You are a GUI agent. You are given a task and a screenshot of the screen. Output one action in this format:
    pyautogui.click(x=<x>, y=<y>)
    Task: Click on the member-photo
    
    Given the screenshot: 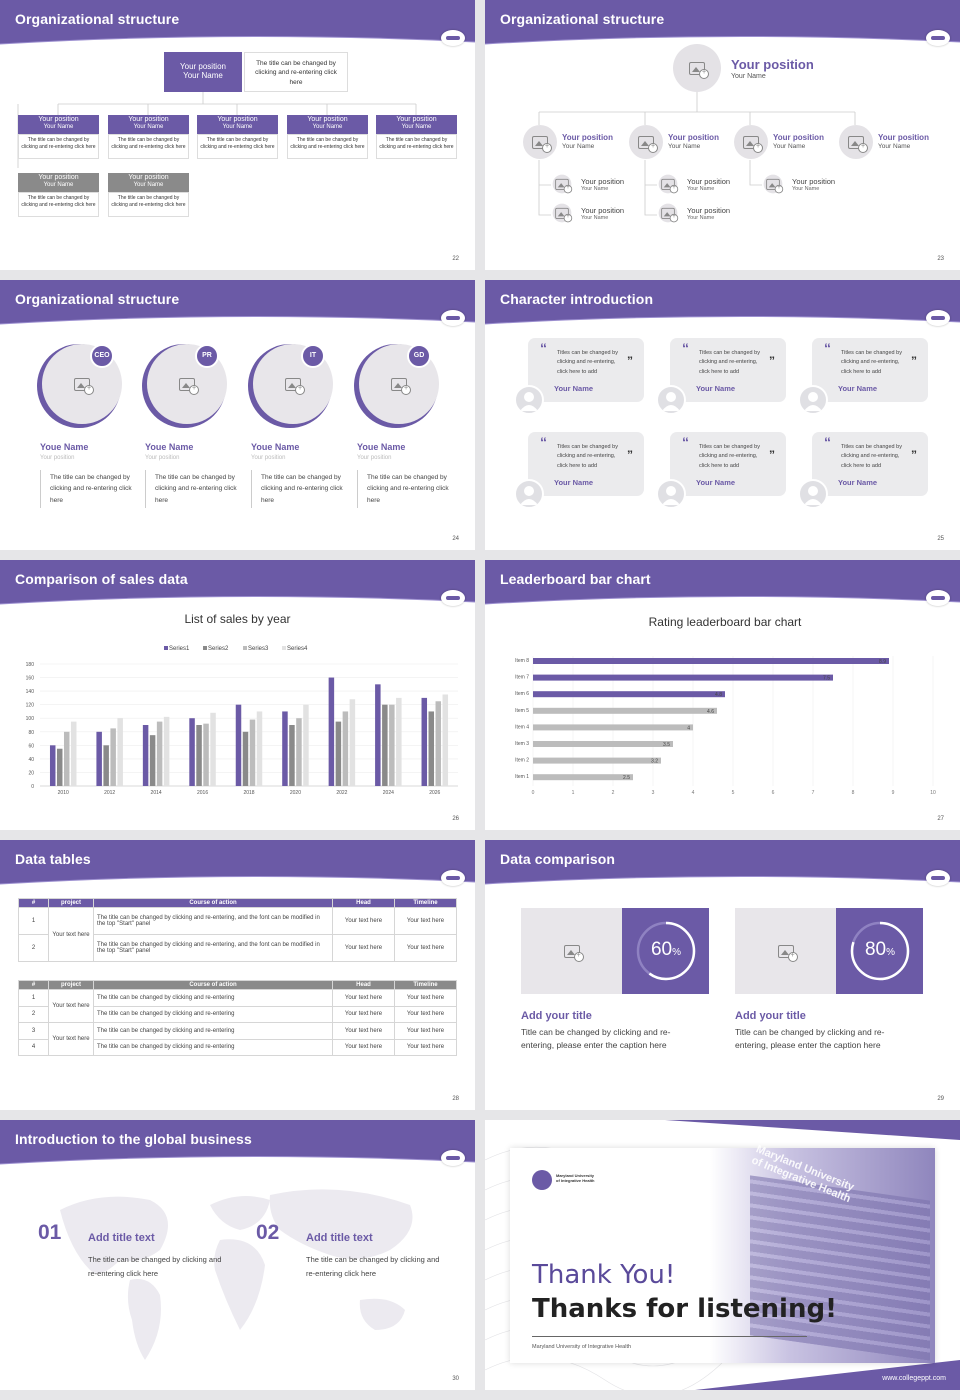 What is the action you would take?
    pyautogui.click(x=646, y=142)
    